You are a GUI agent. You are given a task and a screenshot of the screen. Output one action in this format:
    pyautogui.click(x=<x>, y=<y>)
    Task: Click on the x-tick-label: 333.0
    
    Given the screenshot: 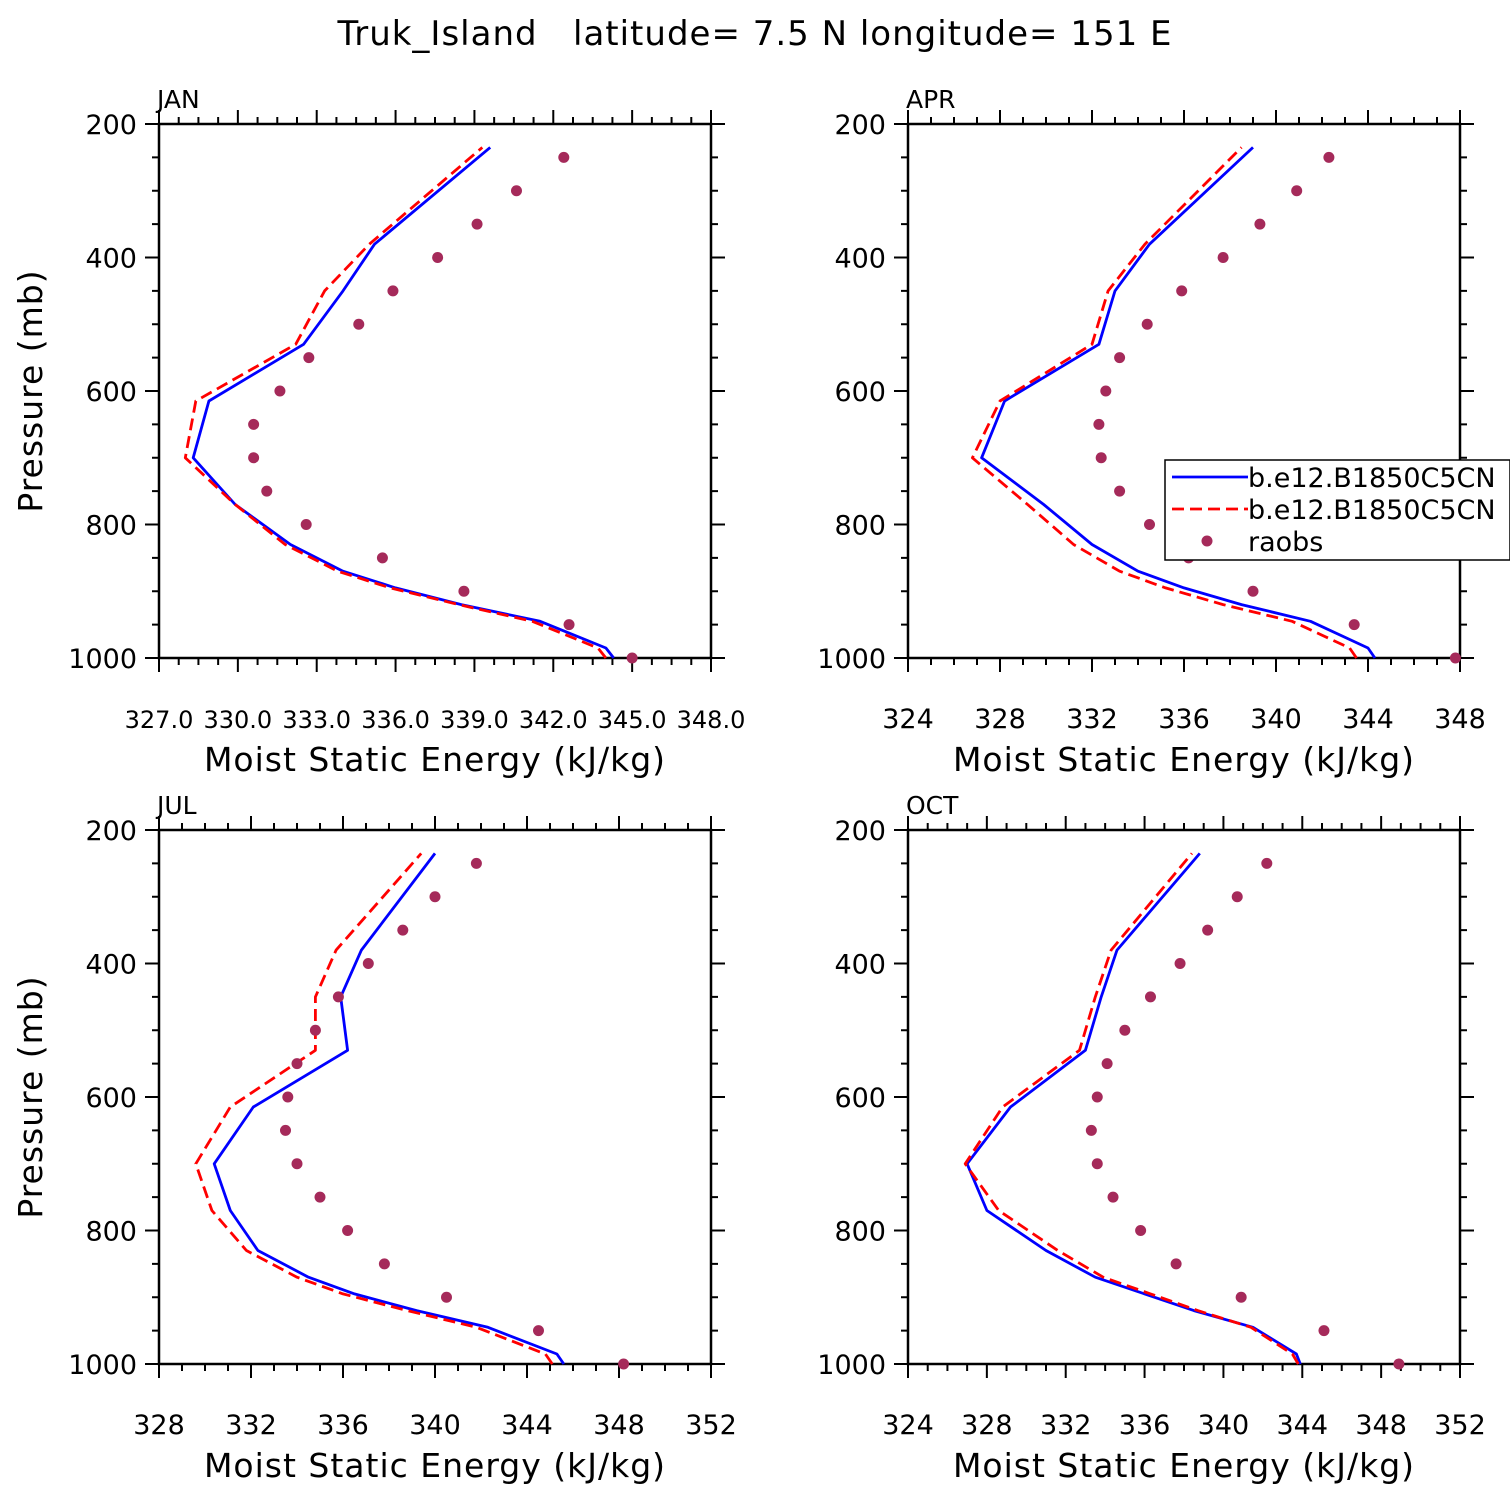 What is the action you would take?
    pyautogui.click(x=316, y=720)
    